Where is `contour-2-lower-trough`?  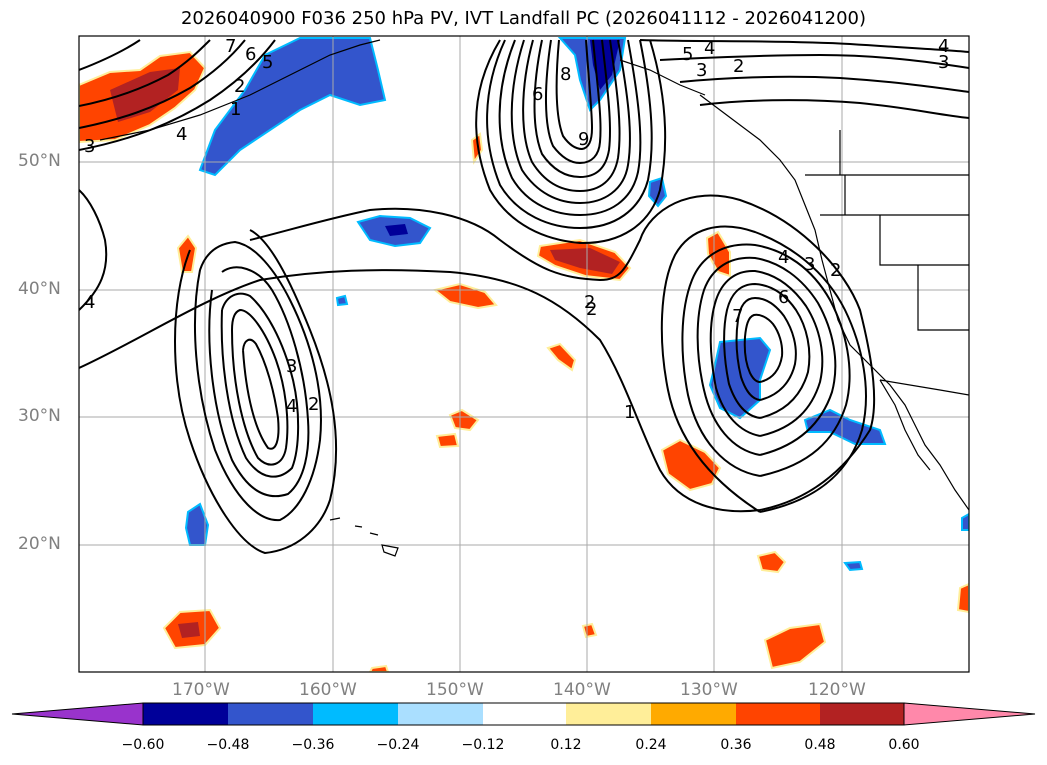
contour-2-lower-trough is located at coordinates (258, 381).